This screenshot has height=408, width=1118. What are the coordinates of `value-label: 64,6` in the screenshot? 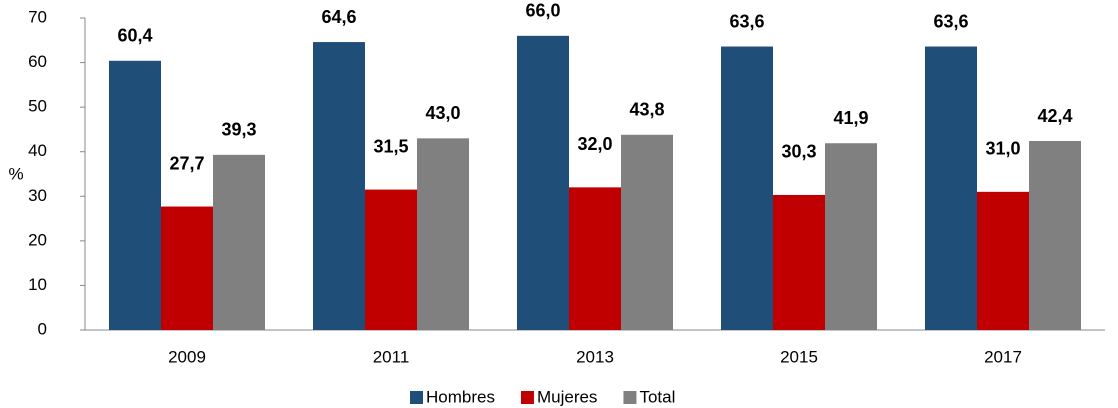 It's located at (338, 17).